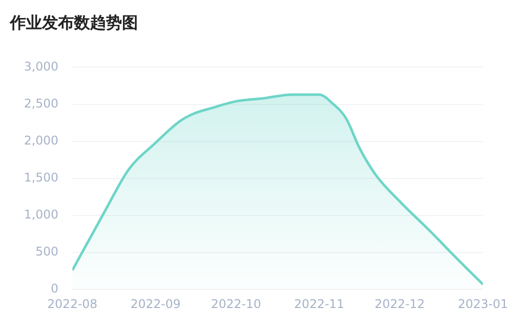  Describe the element at coordinates (72, 303) in the screenshot. I see `x-tick-label: 2022-08` at that location.